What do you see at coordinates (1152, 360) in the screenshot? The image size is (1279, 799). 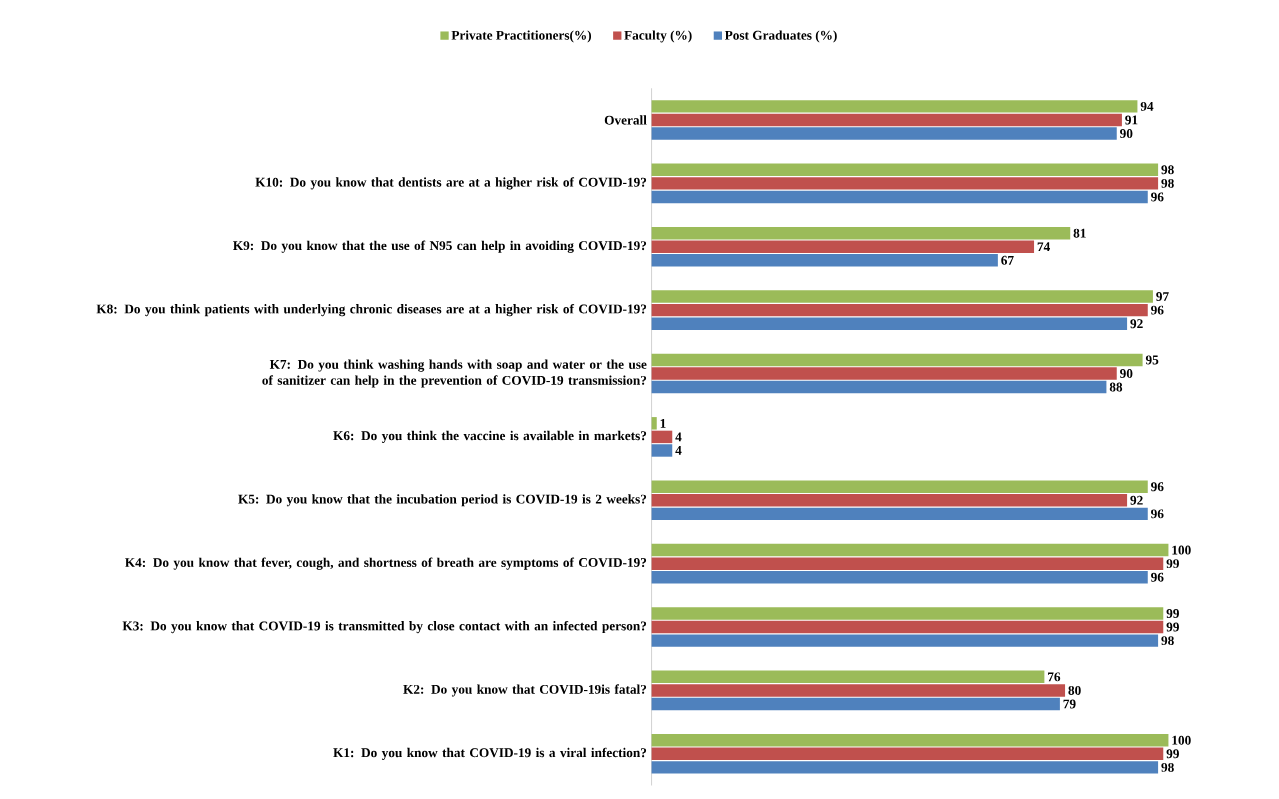 I see `data-label: 95` at bounding box center [1152, 360].